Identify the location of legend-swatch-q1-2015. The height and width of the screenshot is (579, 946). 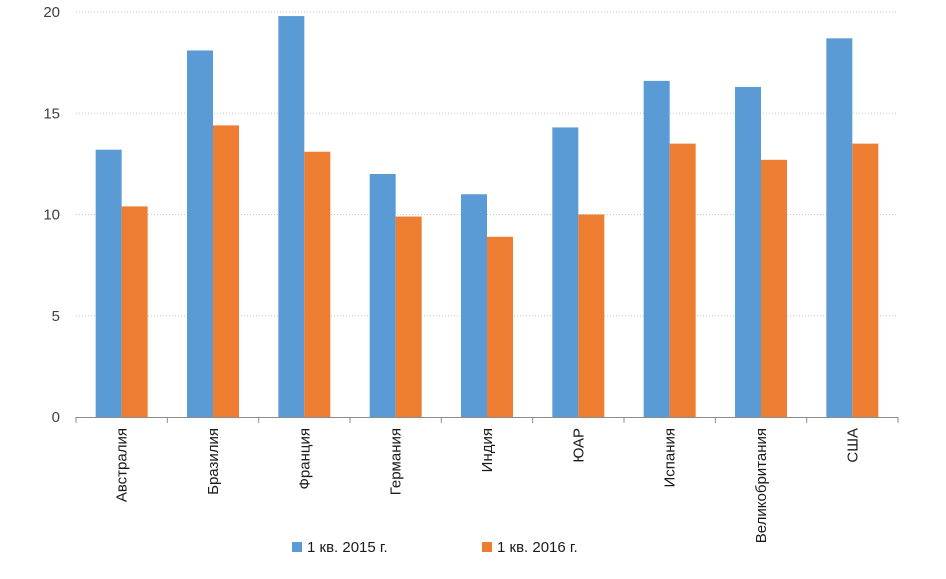
(297, 547).